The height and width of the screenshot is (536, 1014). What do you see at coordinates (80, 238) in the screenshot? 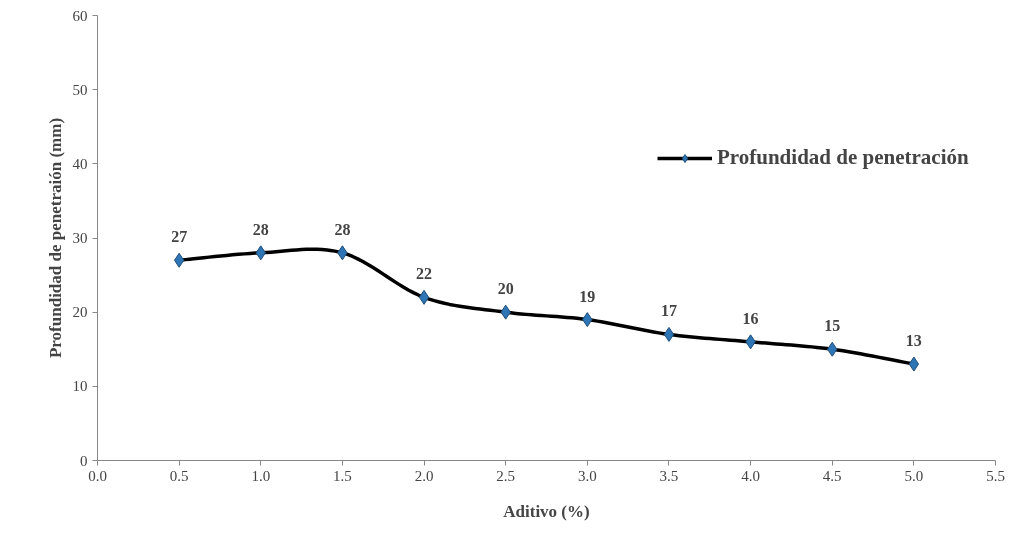
I see `y-tick-label: 30` at bounding box center [80, 238].